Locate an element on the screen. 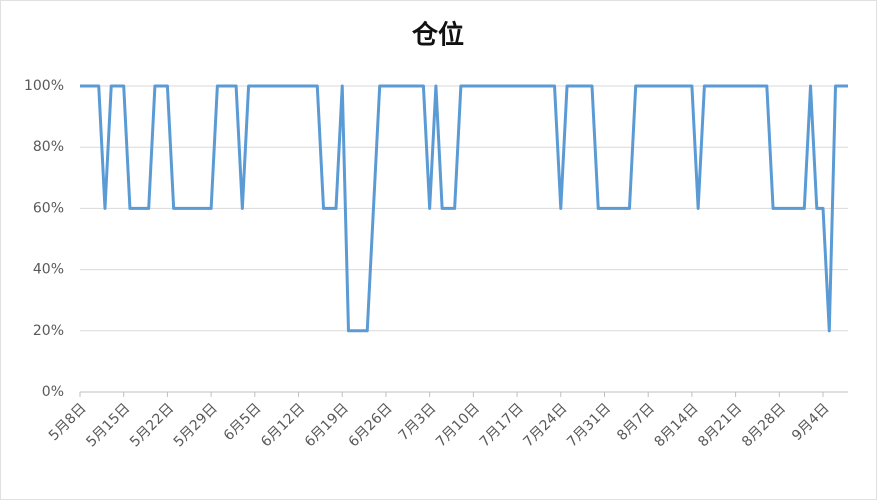 This screenshot has width=877, height=500. y-tick-label: 40% is located at coordinates (48, 270).